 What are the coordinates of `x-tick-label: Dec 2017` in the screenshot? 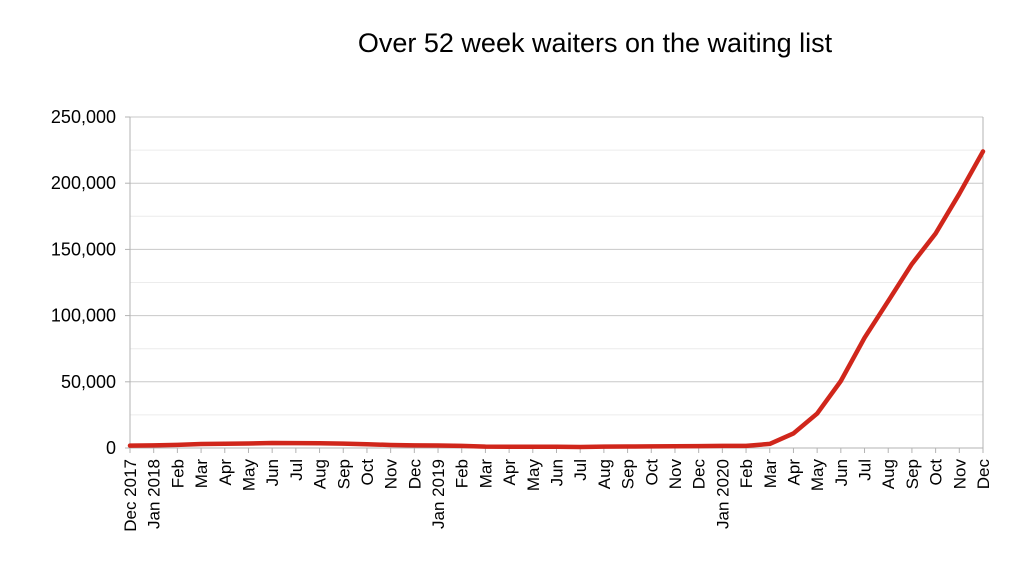 It's located at (130, 495).